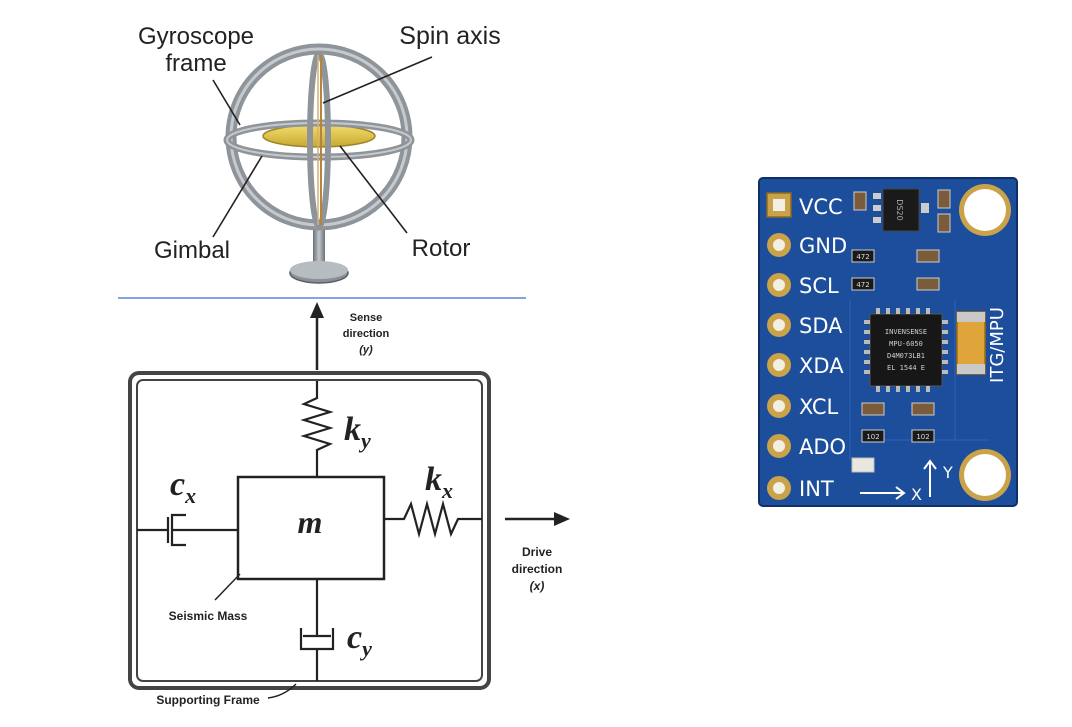 This screenshot has width=1072, height=727. Describe the element at coordinates (433, 519) in the screenshot. I see `spring-kx` at that location.